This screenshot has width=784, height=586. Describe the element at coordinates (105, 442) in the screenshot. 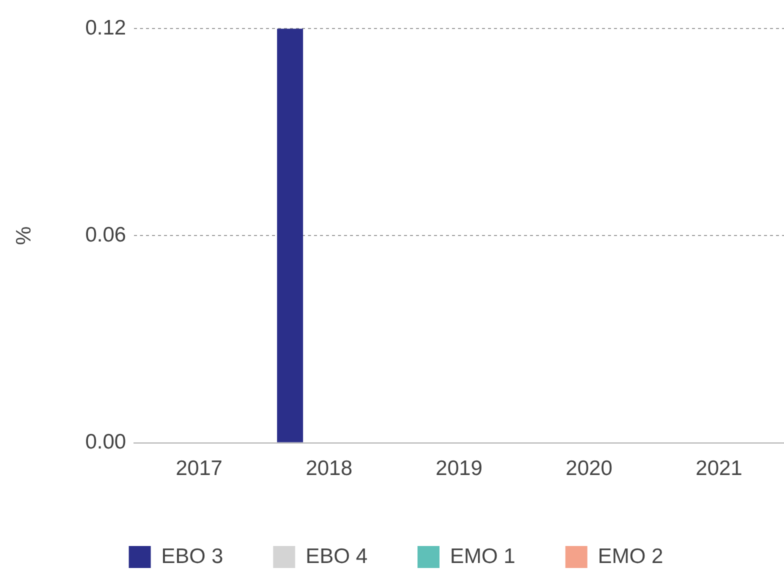

I see `y-tick-label: 0.00` at that location.